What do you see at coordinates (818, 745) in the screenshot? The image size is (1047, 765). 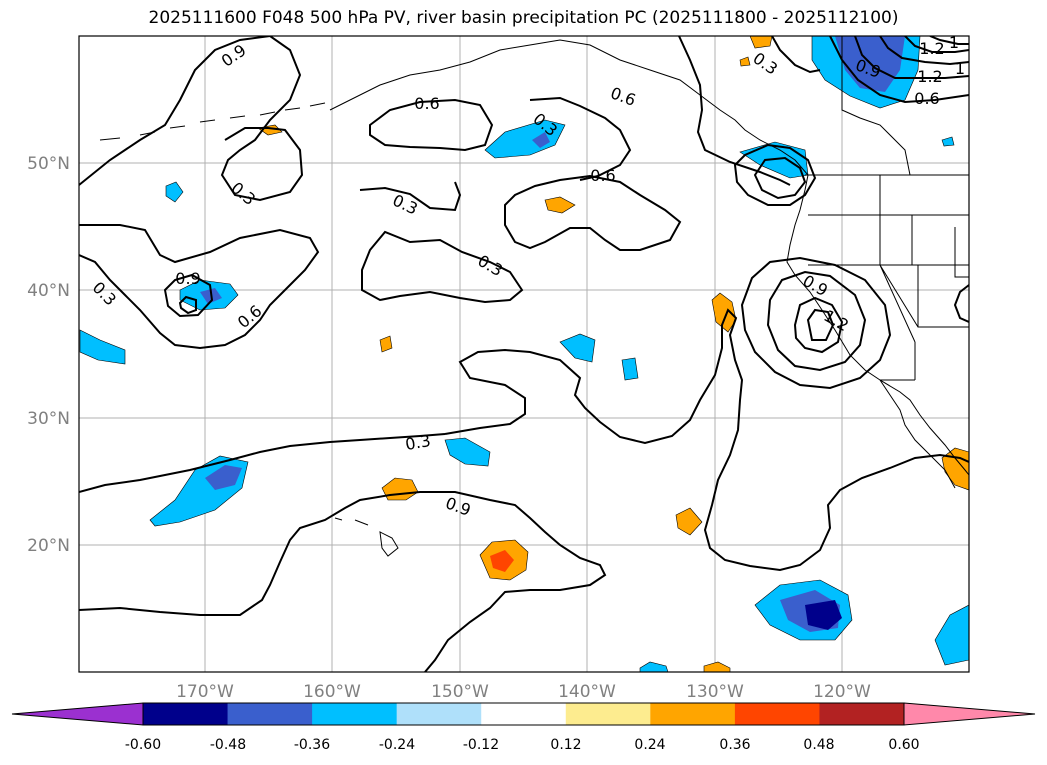 I see `colorbar-tick-label: 0.48` at bounding box center [818, 745].